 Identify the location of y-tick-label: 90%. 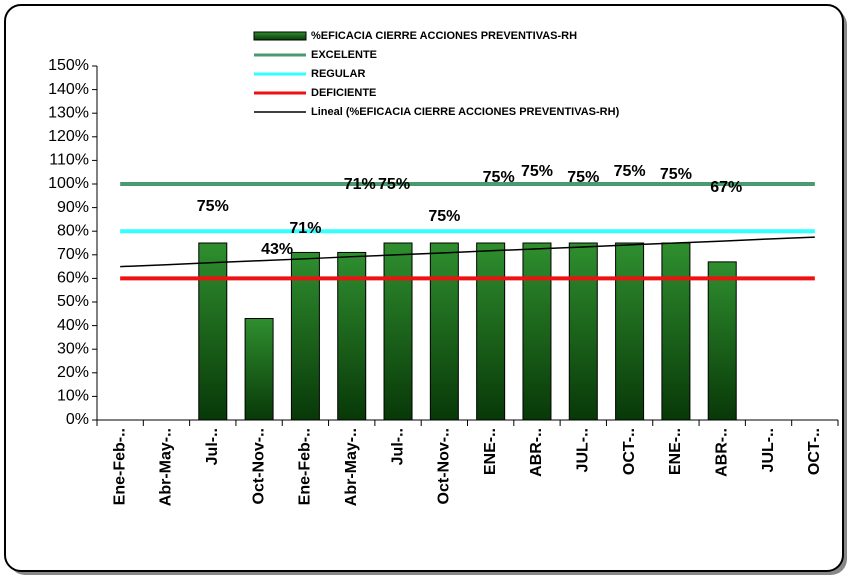
(73, 207).